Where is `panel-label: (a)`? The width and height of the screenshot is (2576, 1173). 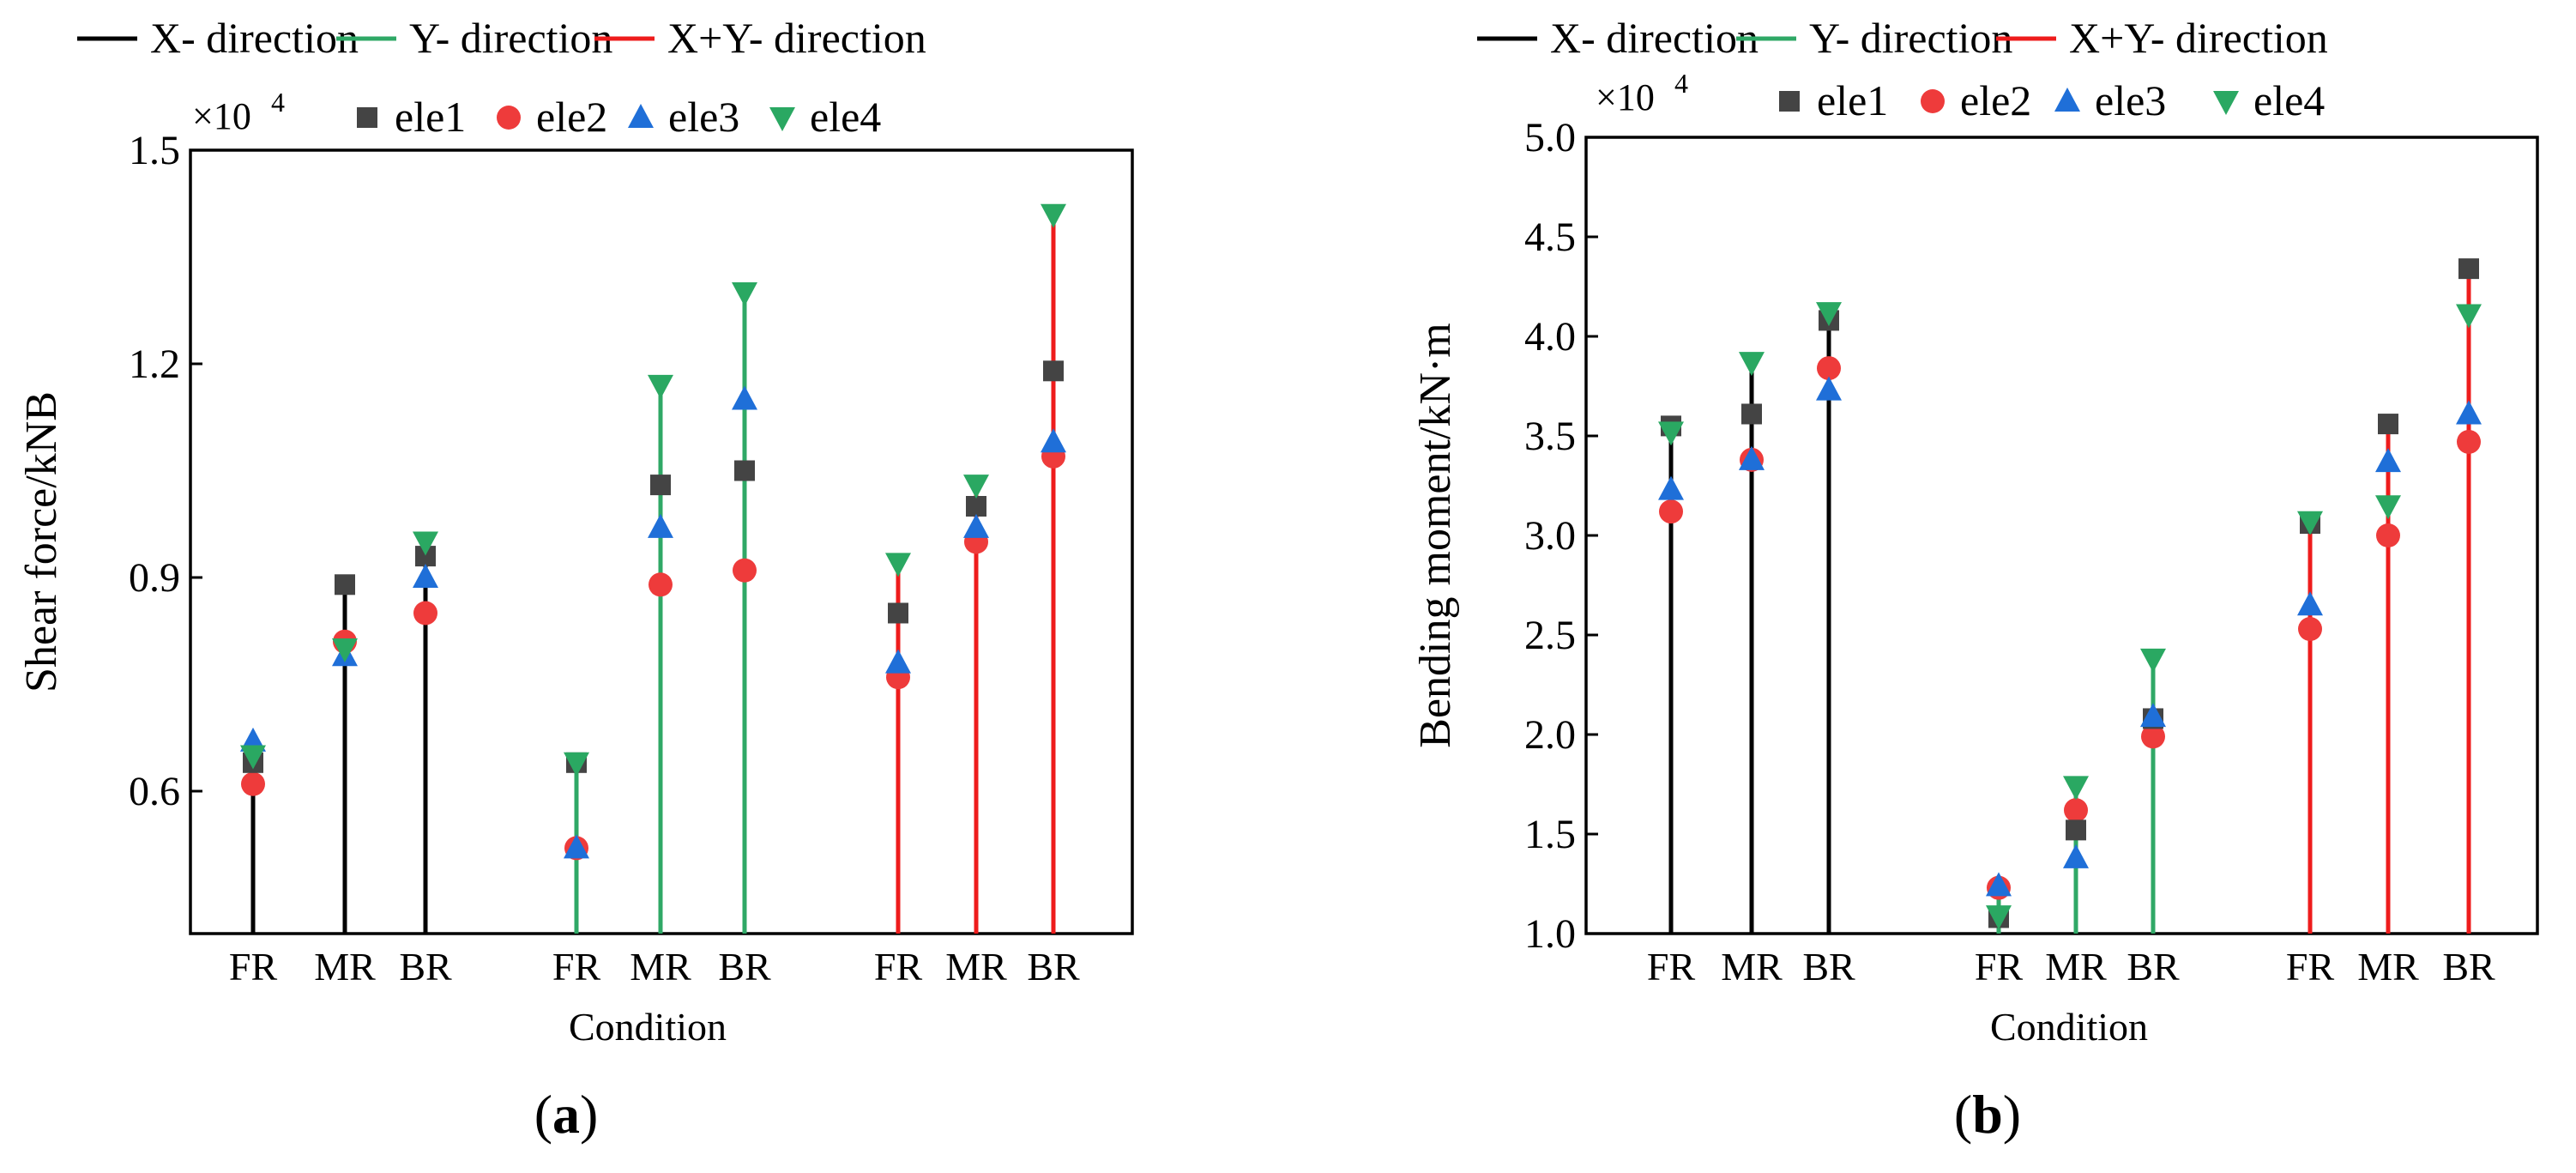
panel-label: (a) is located at coordinates (566, 1115).